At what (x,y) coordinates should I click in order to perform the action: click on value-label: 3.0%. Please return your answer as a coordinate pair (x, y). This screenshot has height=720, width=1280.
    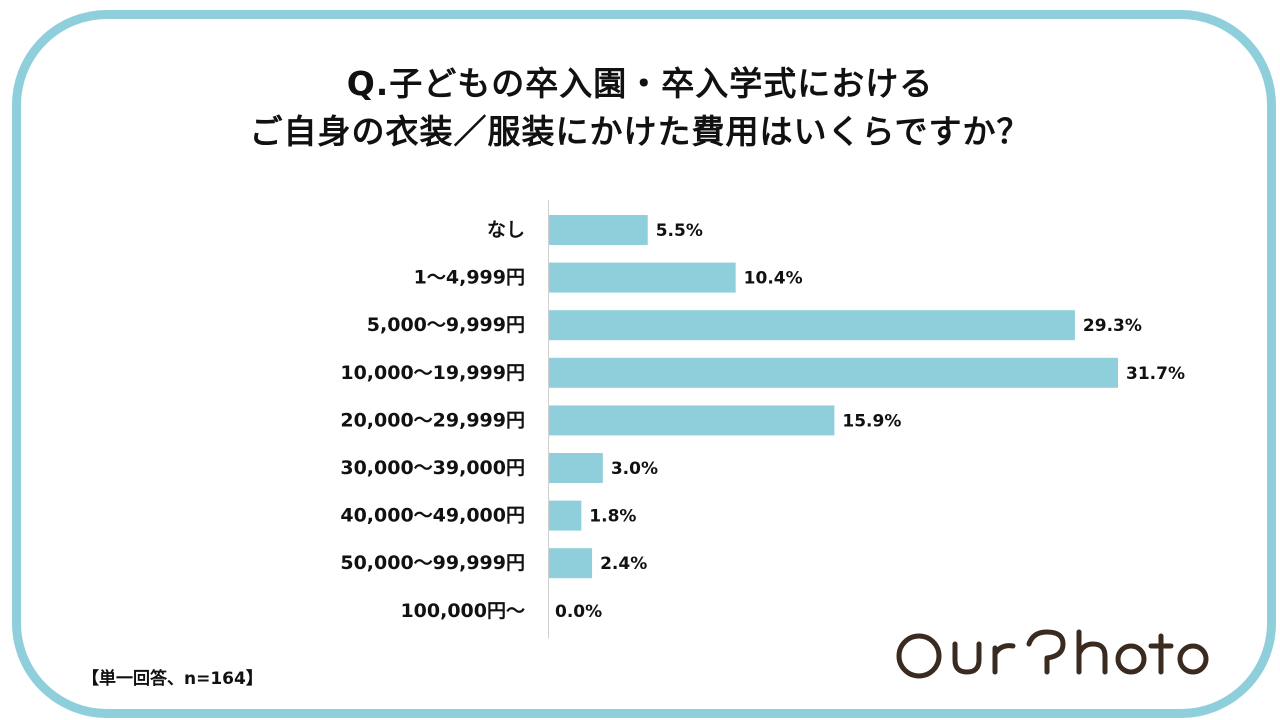
    Looking at the image, I should click on (634, 469).